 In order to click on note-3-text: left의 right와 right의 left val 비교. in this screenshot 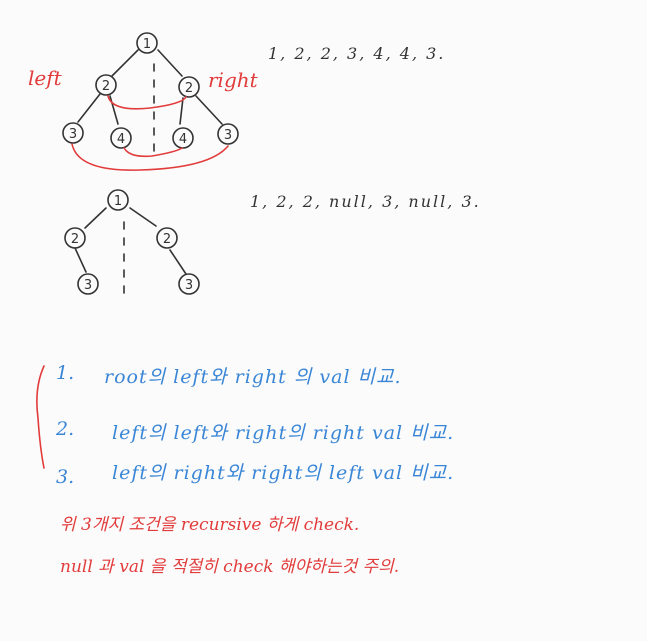, I will do `click(283, 473)`.